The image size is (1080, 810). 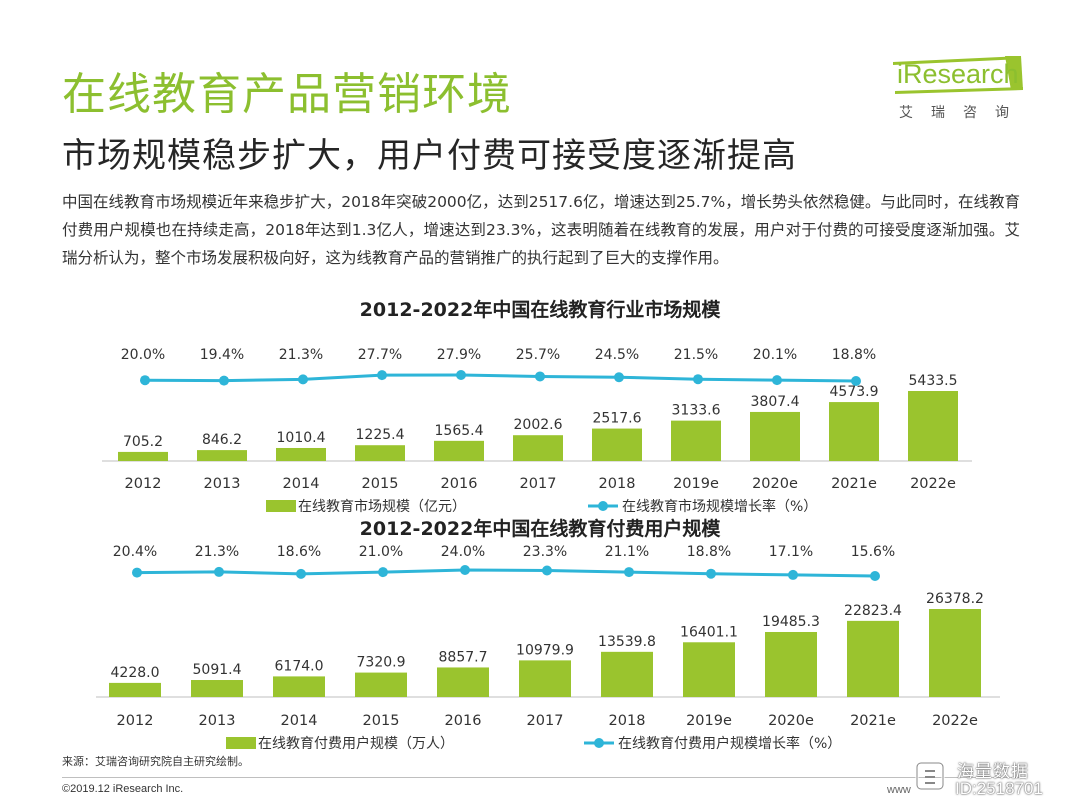 I want to click on data-label: 3133.6, so click(x=696, y=411).